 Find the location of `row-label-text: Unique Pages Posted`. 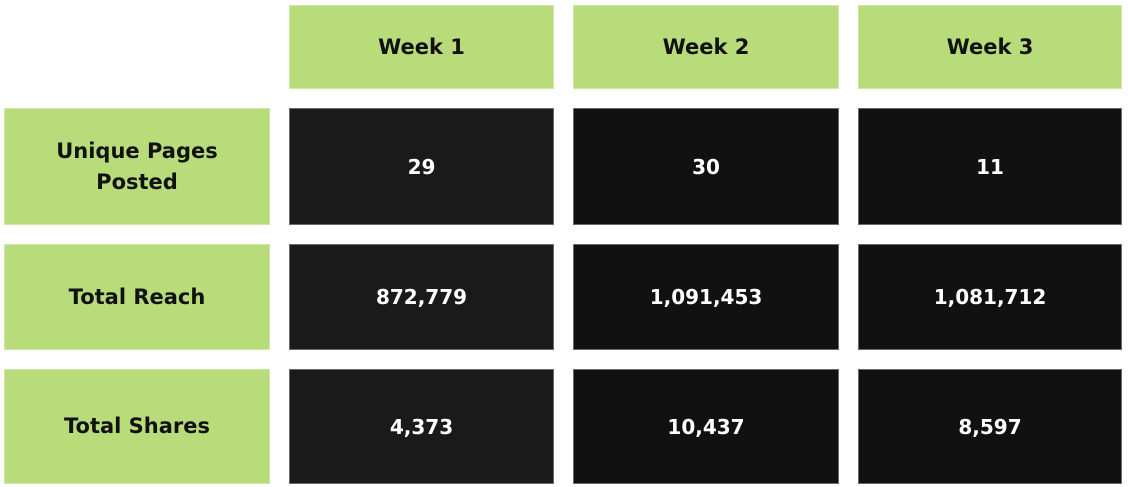

row-label-text: Unique Pages Posted is located at coordinates (137, 166).